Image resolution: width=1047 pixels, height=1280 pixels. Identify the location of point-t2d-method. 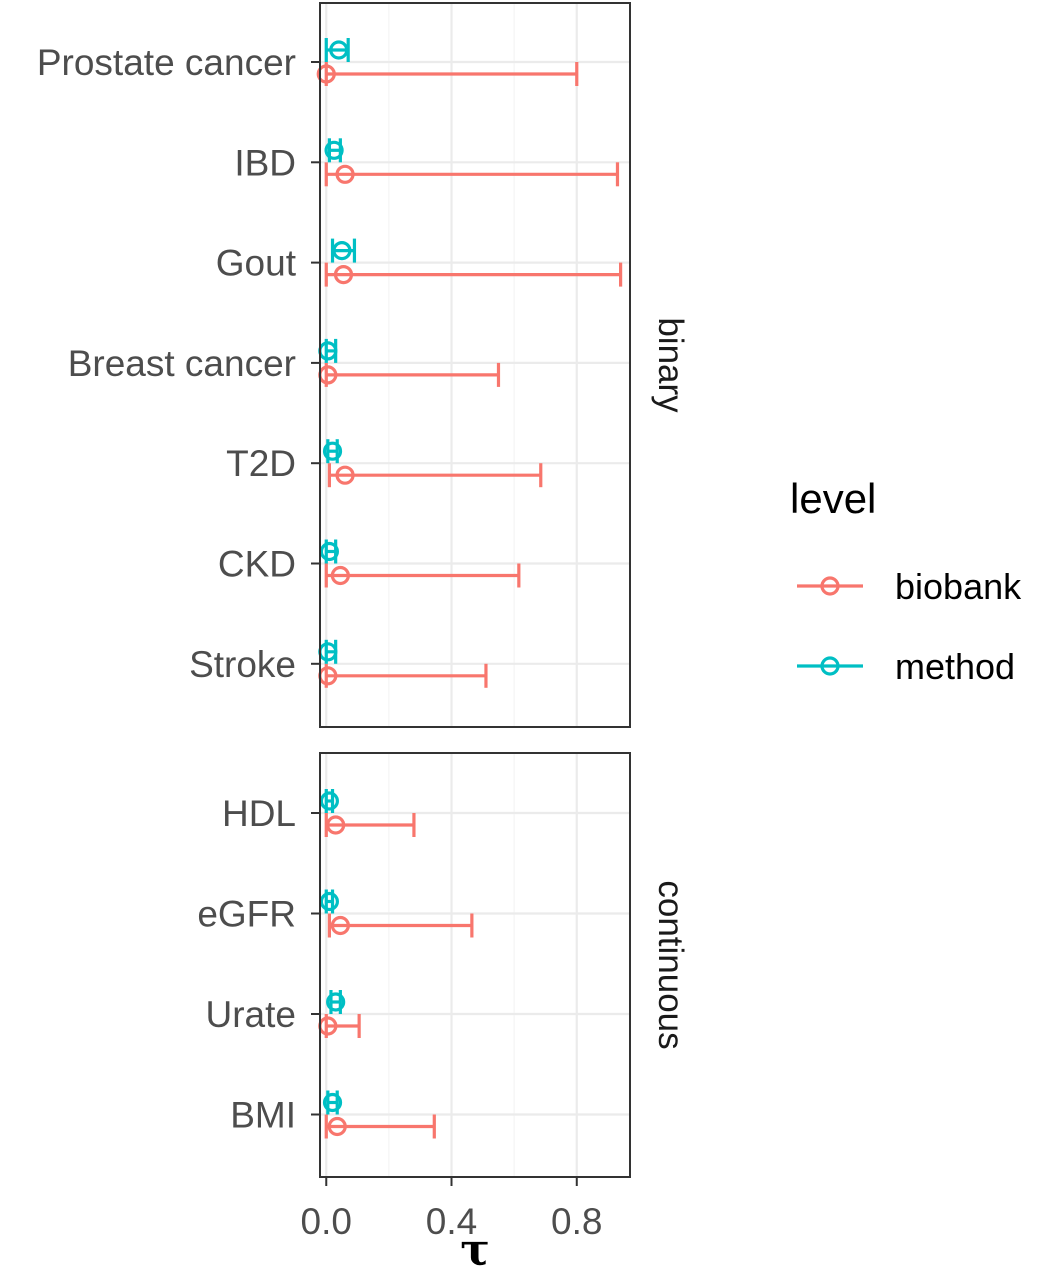
(332, 451).